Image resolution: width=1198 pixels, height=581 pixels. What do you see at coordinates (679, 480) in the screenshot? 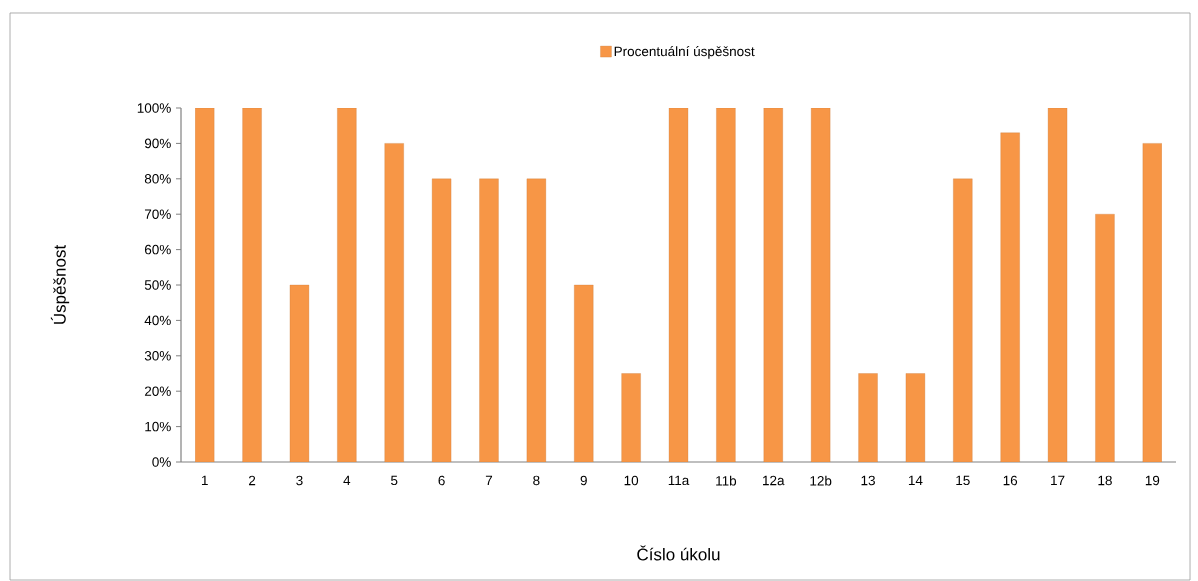
I see `x-tick-label: 11a` at bounding box center [679, 480].